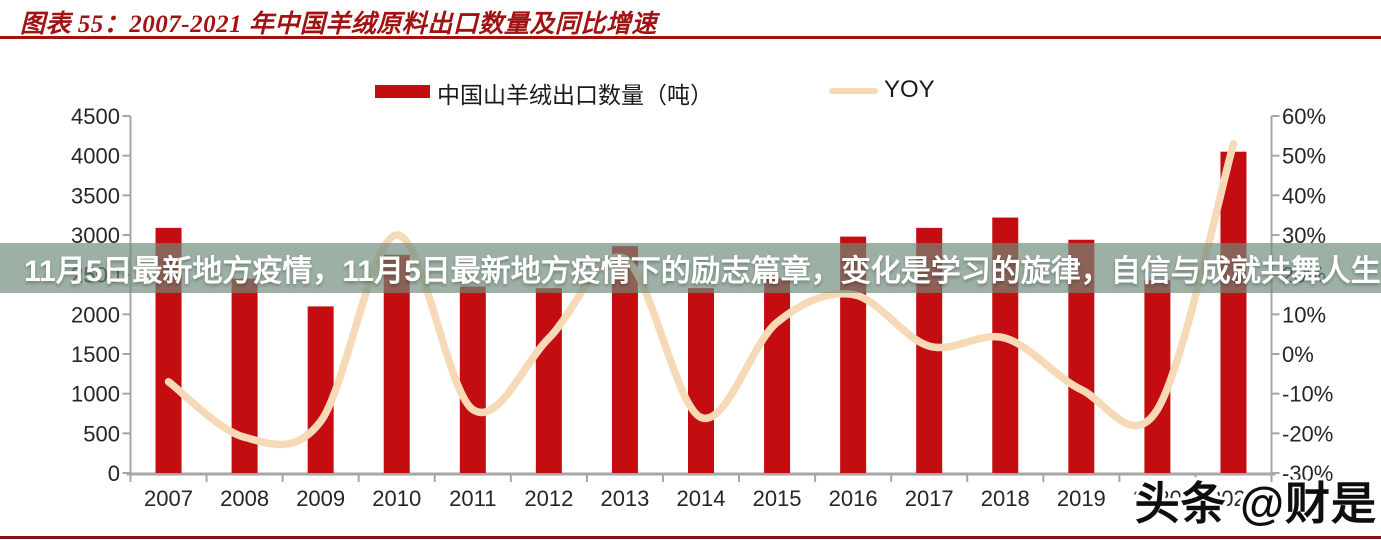 This screenshot has height=540, width=1381. I want to click on x-axis-label: 2015, so click(777, 498).